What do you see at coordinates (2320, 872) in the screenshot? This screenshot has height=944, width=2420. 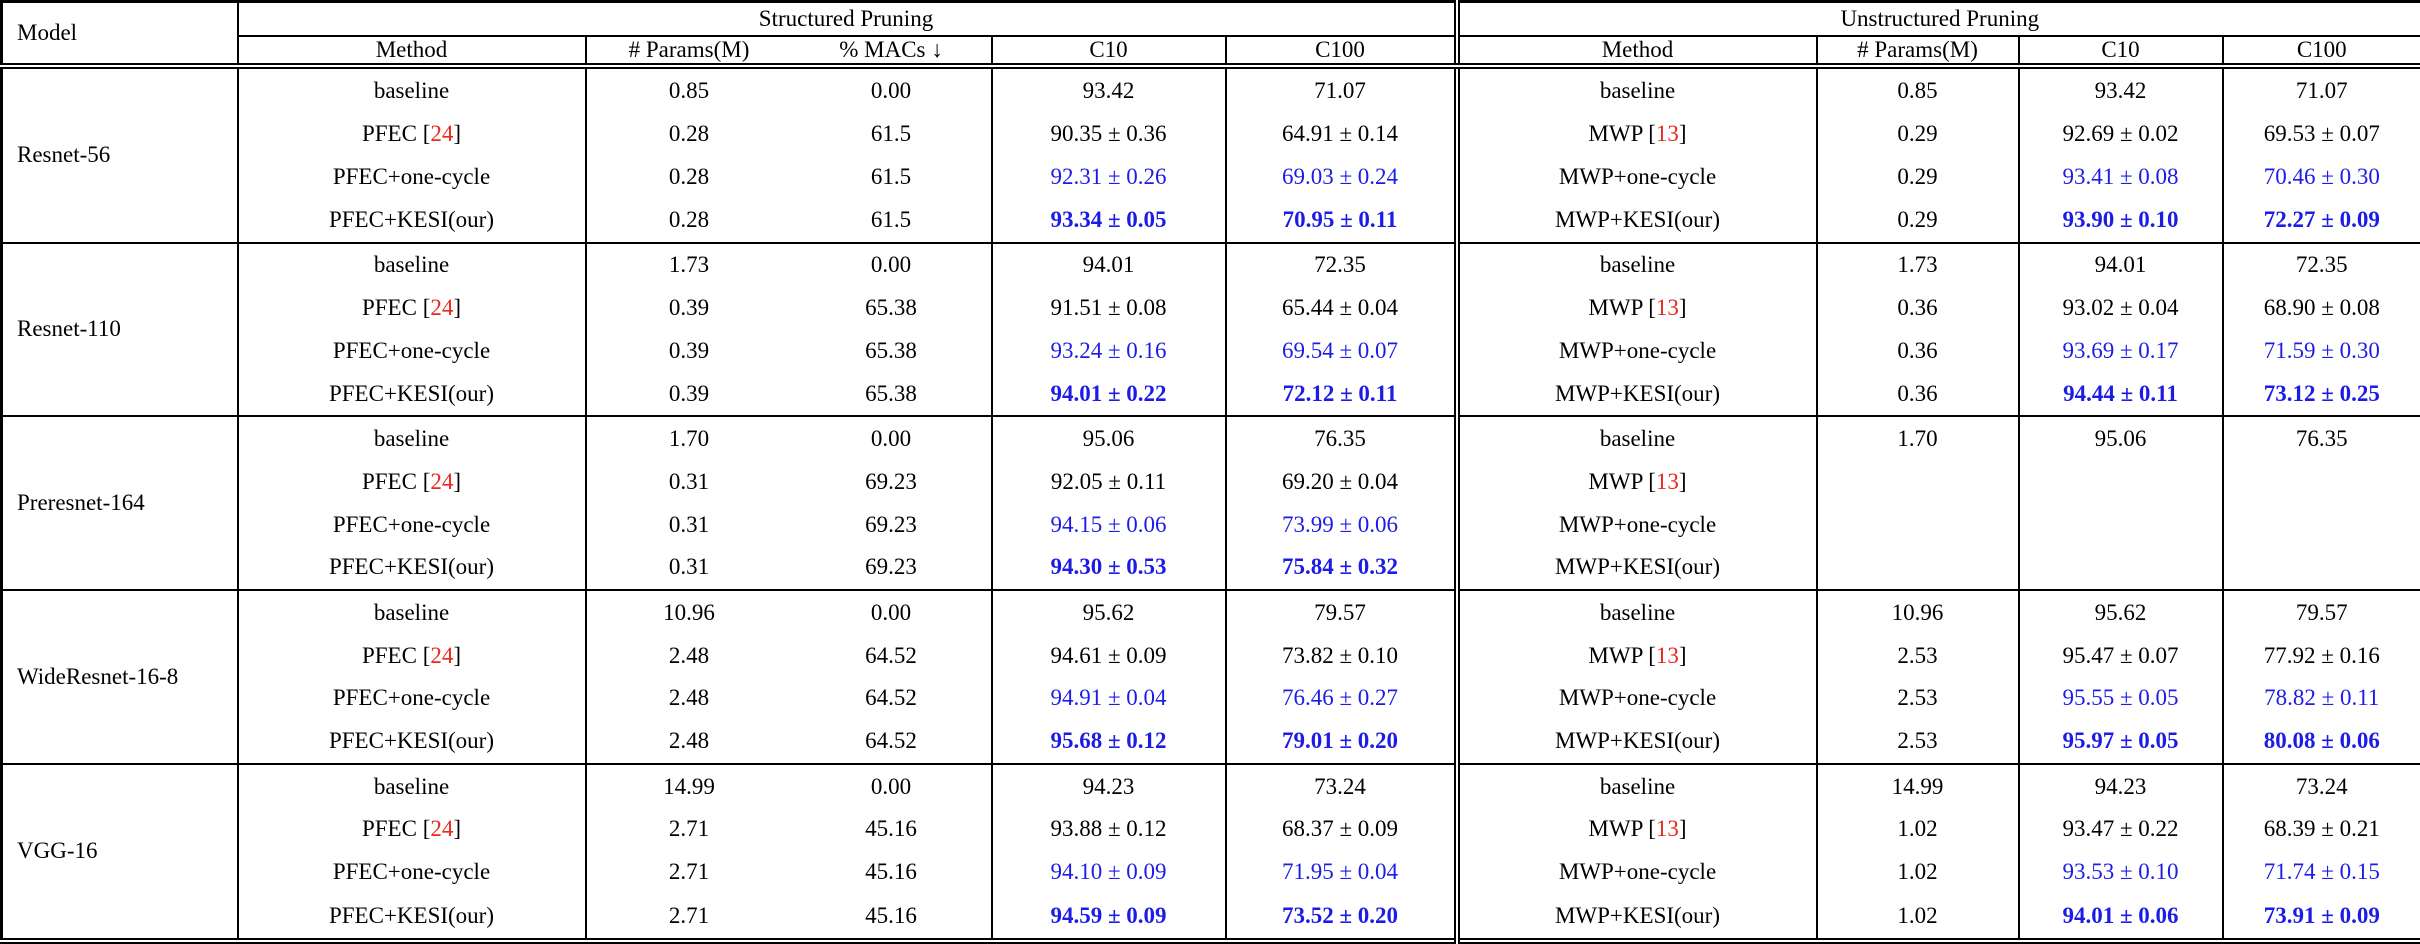 I see `c100-cell-unstructured: 71.74 ± 0.15` at bounding box center [2320, 872].